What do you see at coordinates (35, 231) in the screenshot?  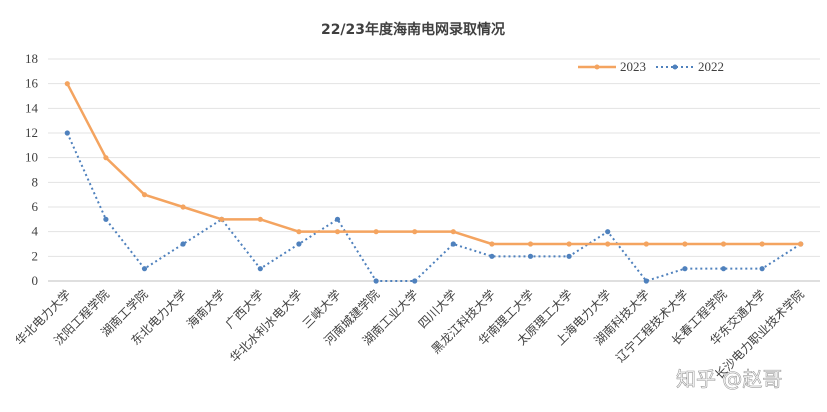 I see `y-tick-label: 4` at bounding box center [35, 231].